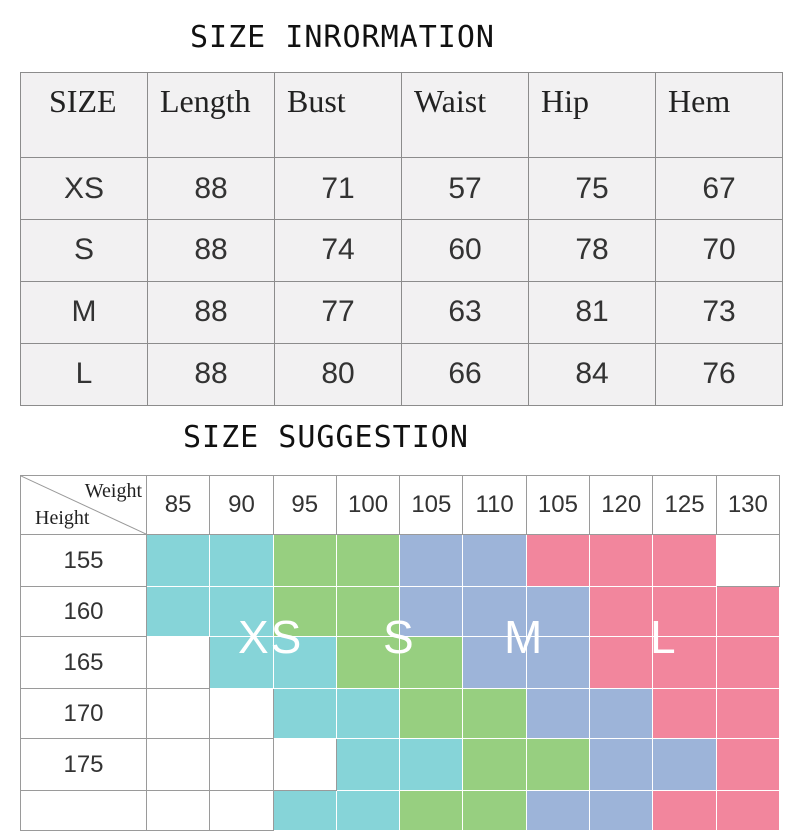 The image size is (800, 831). I want to click on corner-cell: Weight Height, so click(83, 505).